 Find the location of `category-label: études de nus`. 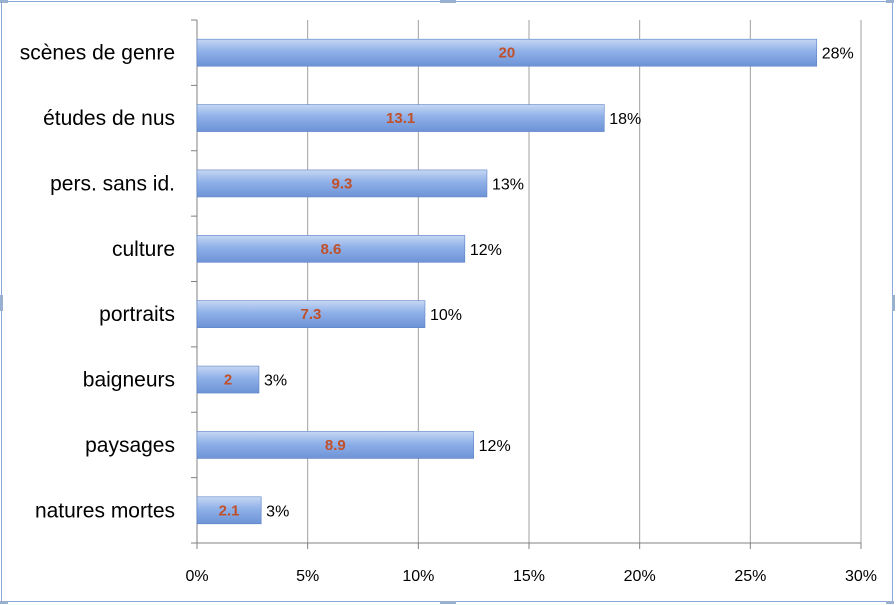

category-label: études de nus is located at coordinates (109, 118).